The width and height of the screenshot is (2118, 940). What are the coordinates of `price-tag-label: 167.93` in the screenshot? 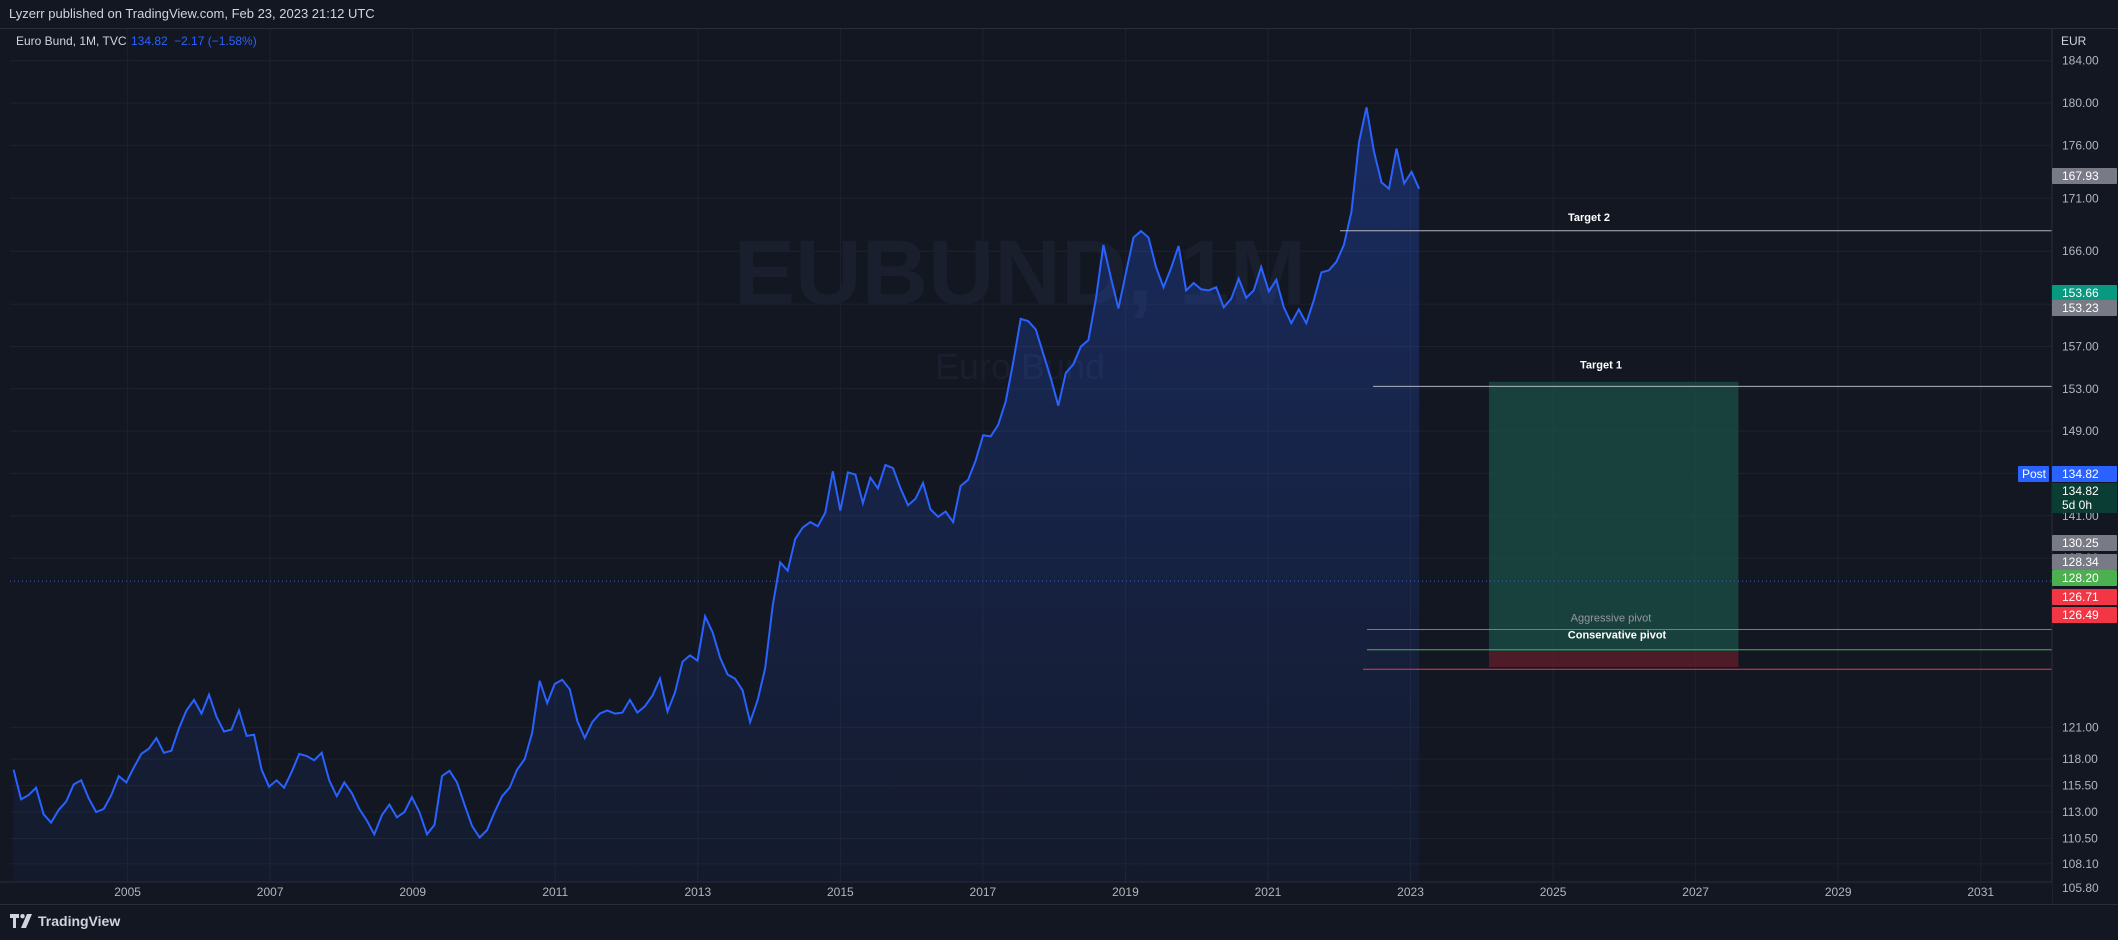 It's located at (2080, 176).